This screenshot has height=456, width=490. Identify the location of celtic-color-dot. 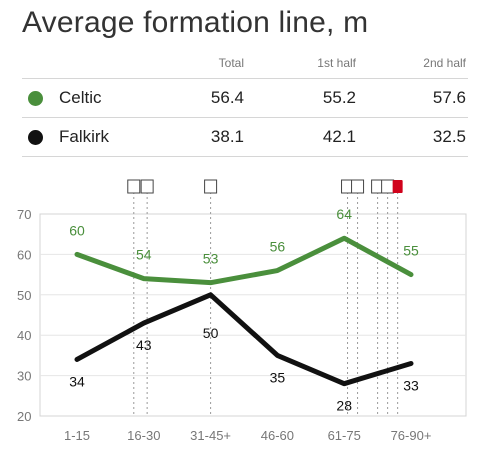
(35, 98).